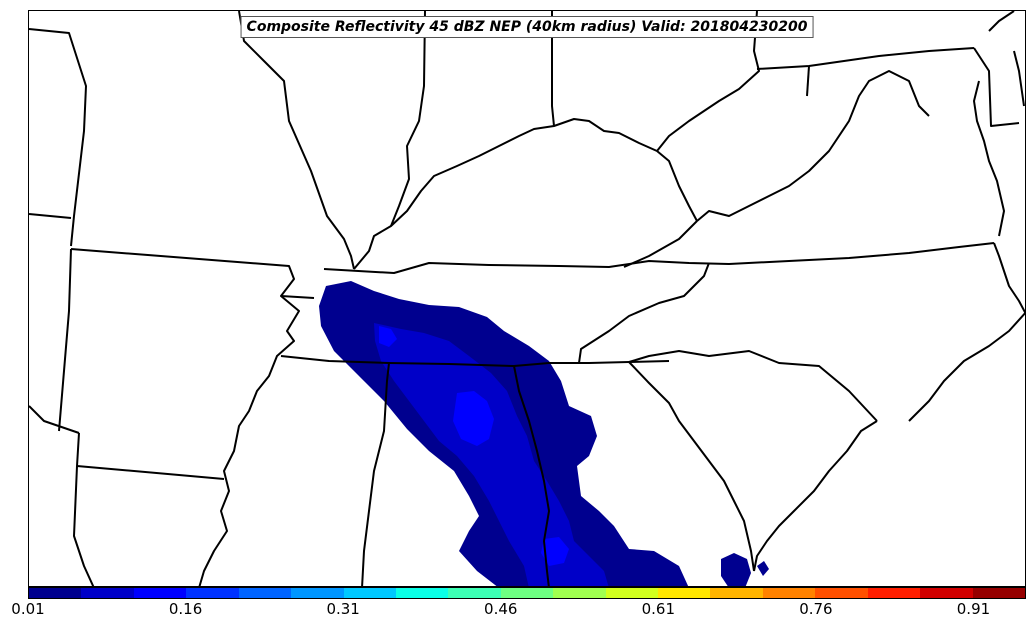 The width and height of the screenshot is (1036, 633). I want to click on colorbar-tick-label: 0.16, so click(185, 609).